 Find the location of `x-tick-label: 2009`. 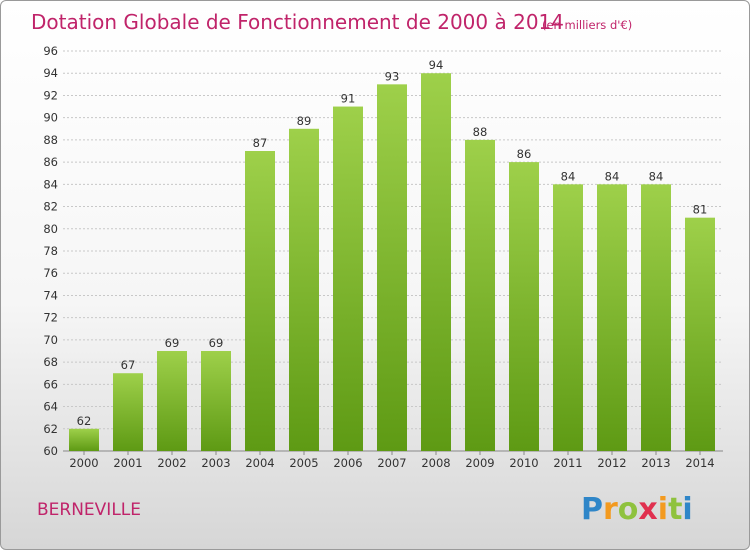

x-tick-label: 2009 is located at coordinates (479, 463).